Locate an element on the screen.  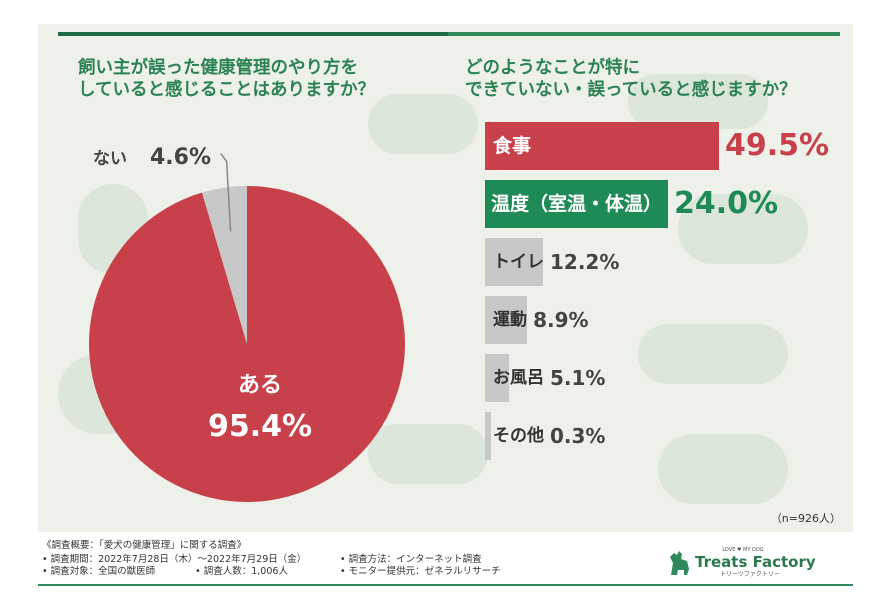
bar-category-label: 温度（室温・体温） is located at coordinates (577, 204).